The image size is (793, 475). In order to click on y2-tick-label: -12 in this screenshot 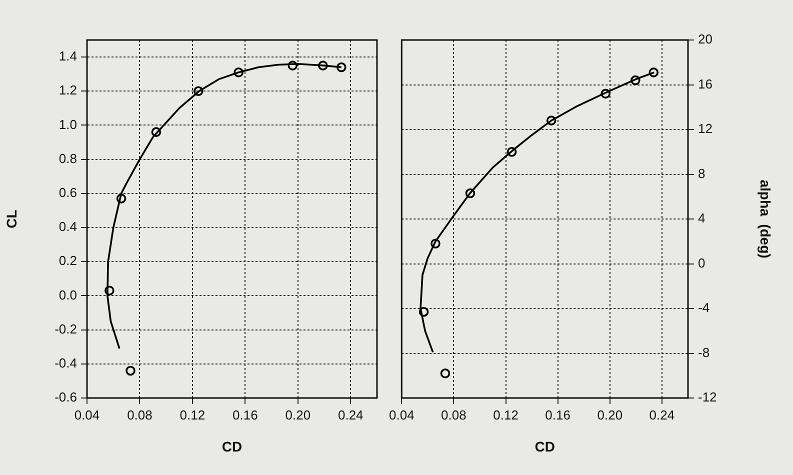, I will do `click(707, 397)`.